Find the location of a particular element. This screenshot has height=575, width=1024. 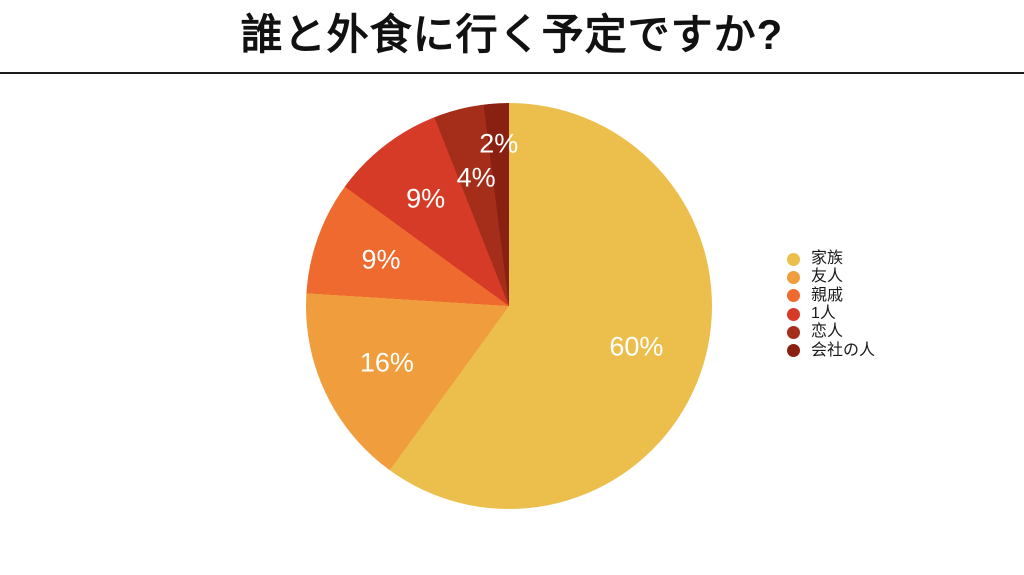

legend-item: 1人 is located at coordinates (831, 314).